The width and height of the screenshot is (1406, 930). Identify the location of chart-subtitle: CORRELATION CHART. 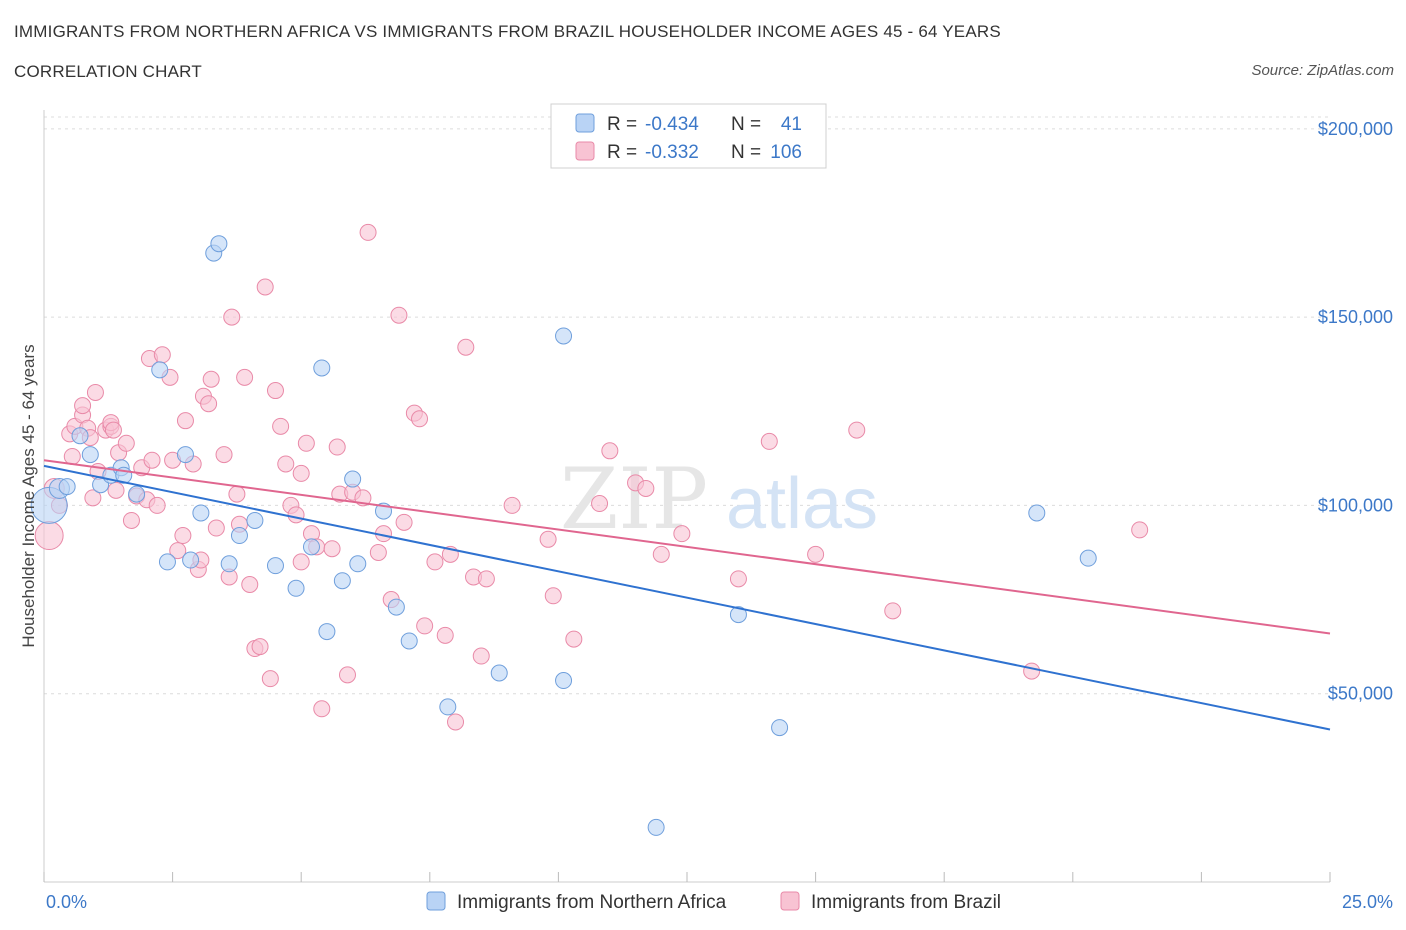
(108, 71).